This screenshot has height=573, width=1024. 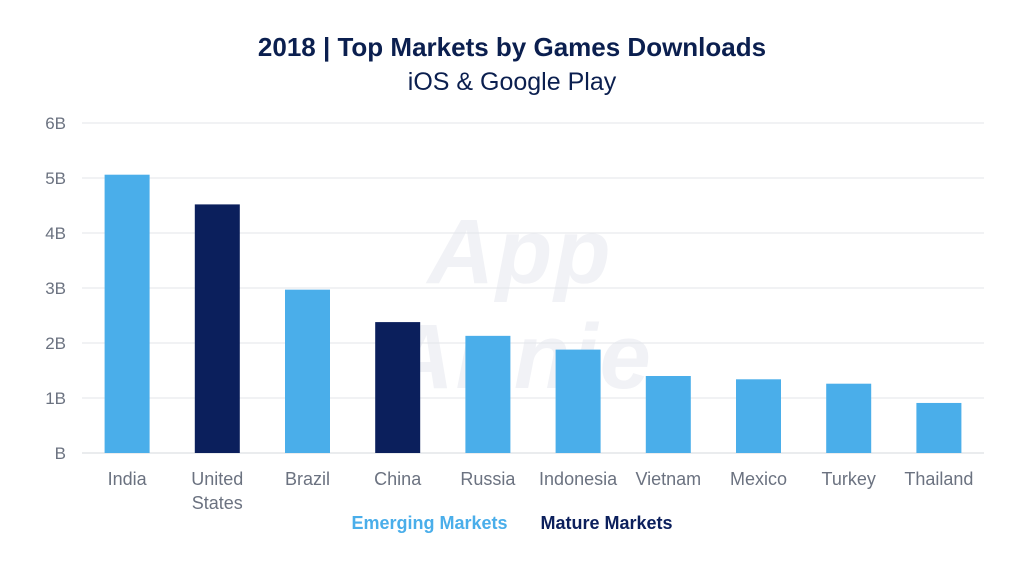 I want to click on bar-china, so click(x=398, y=387).